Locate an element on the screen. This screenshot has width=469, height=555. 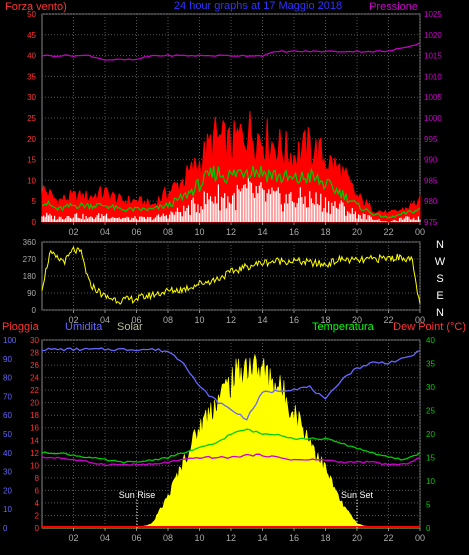
climate-x-tick-16: 16 is located at coordinates (294, 538).